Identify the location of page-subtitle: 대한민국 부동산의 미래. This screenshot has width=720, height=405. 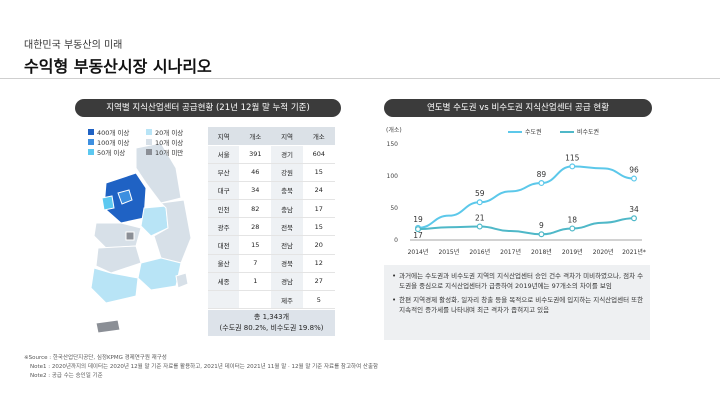
(73, 45).